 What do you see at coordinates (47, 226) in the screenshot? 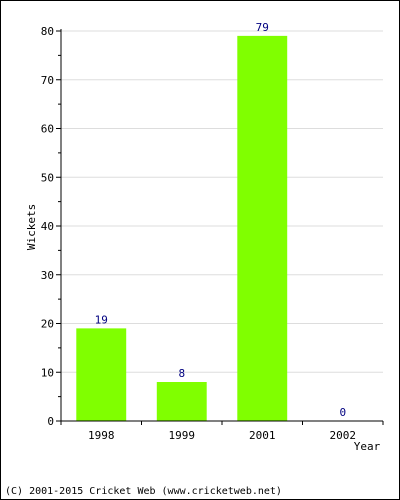
I see `y-tick-label: 40` at bounding box center [47, 226].